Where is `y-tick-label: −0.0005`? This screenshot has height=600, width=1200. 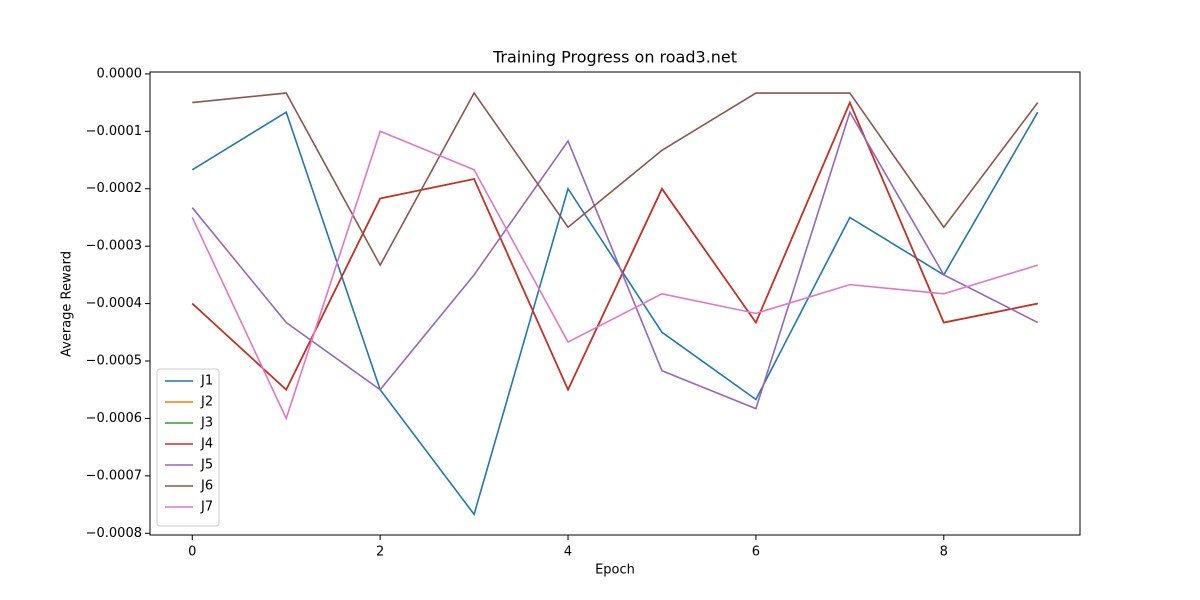
y-tick-label: −0.0005 is located at coordinates (114, 361).